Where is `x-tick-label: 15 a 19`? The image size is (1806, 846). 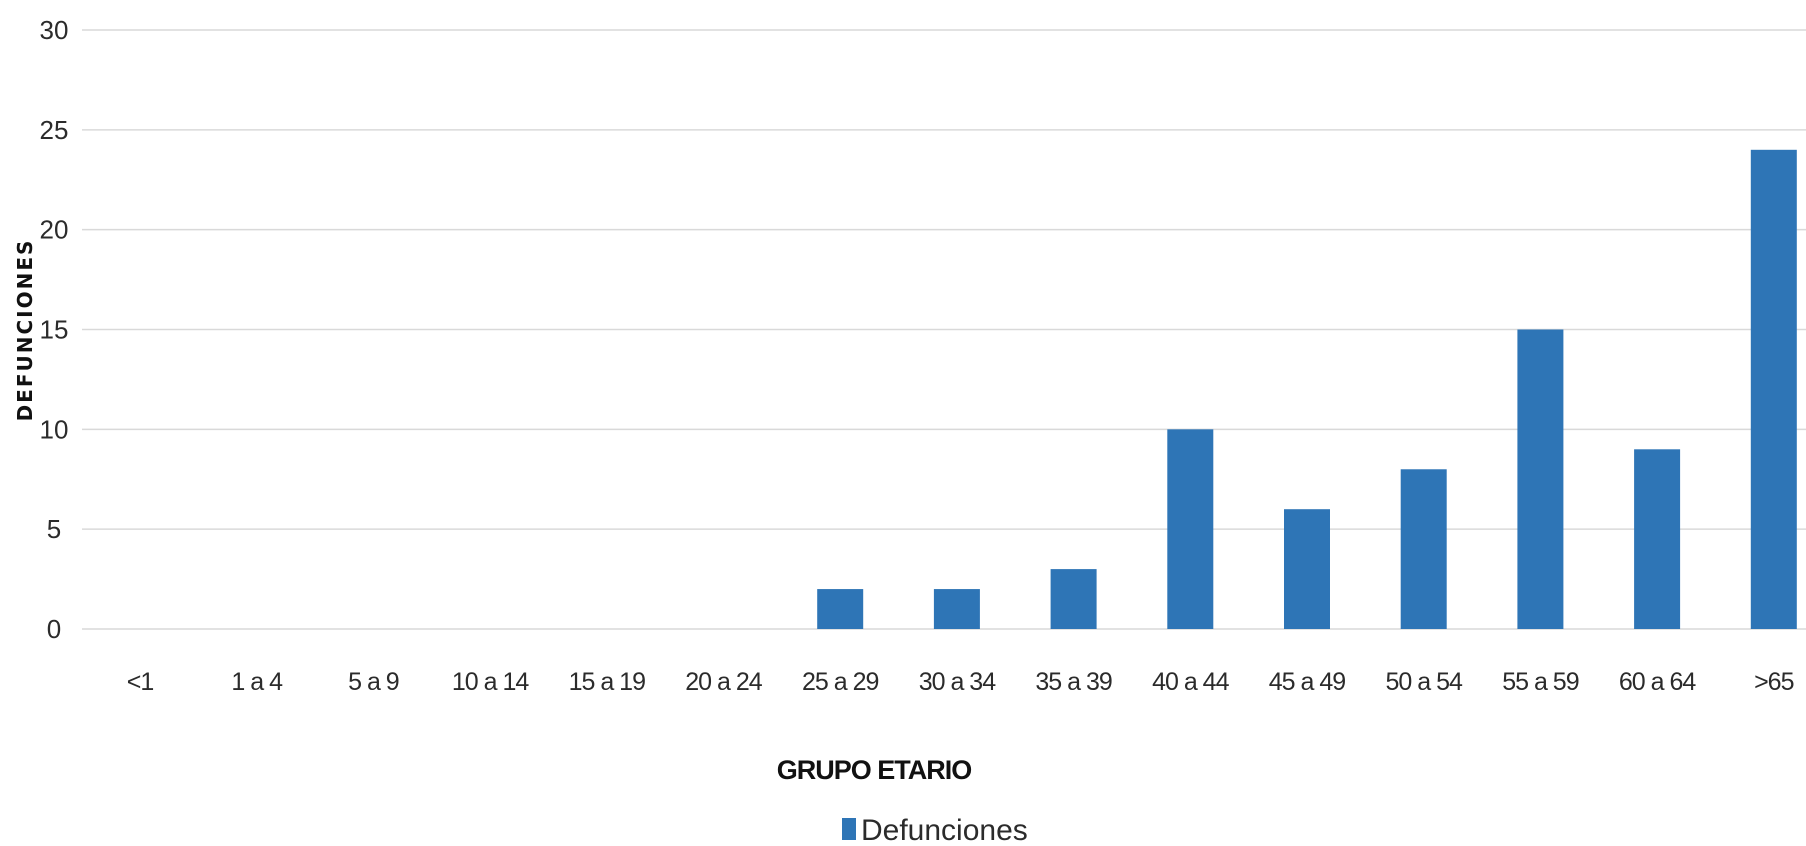
x-tick-label: 15 a 19 is located at coordinates (607, 682).